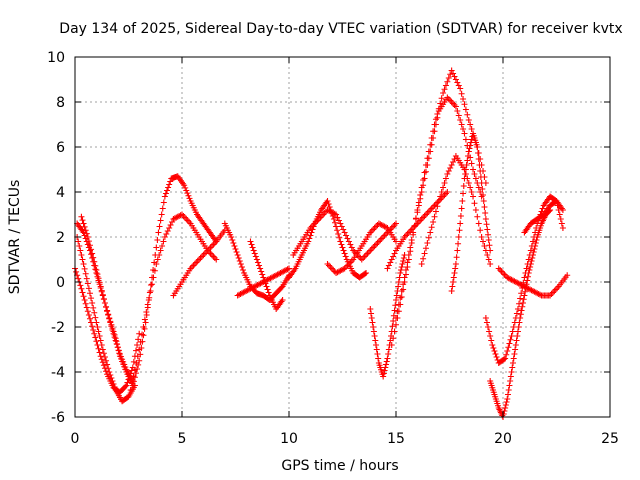 This screenshot has width=640, height=480. I want to click on x-tick-label: 15, so click(396, 439).